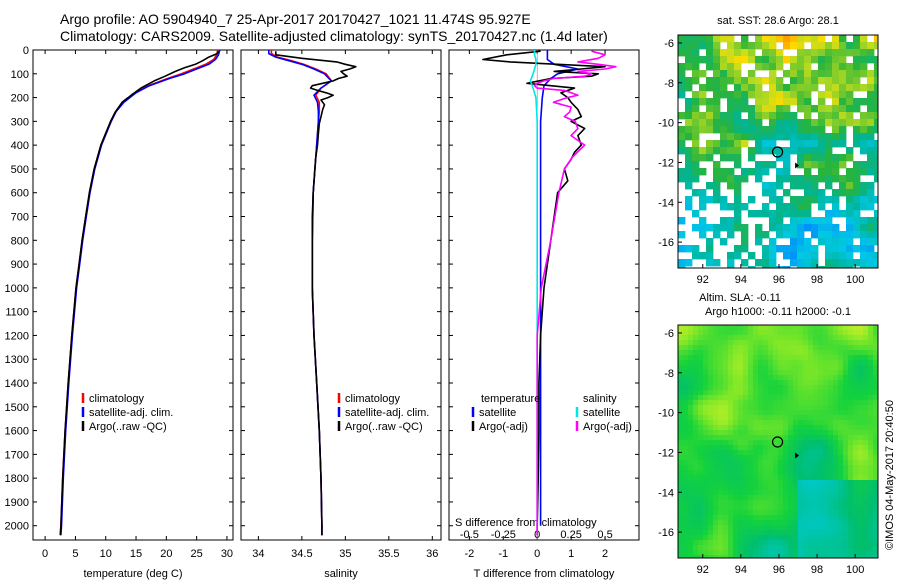  Describe the element at coordinates (20, 265) in the screenshot. I see `y-tick-label: 900` at that location.